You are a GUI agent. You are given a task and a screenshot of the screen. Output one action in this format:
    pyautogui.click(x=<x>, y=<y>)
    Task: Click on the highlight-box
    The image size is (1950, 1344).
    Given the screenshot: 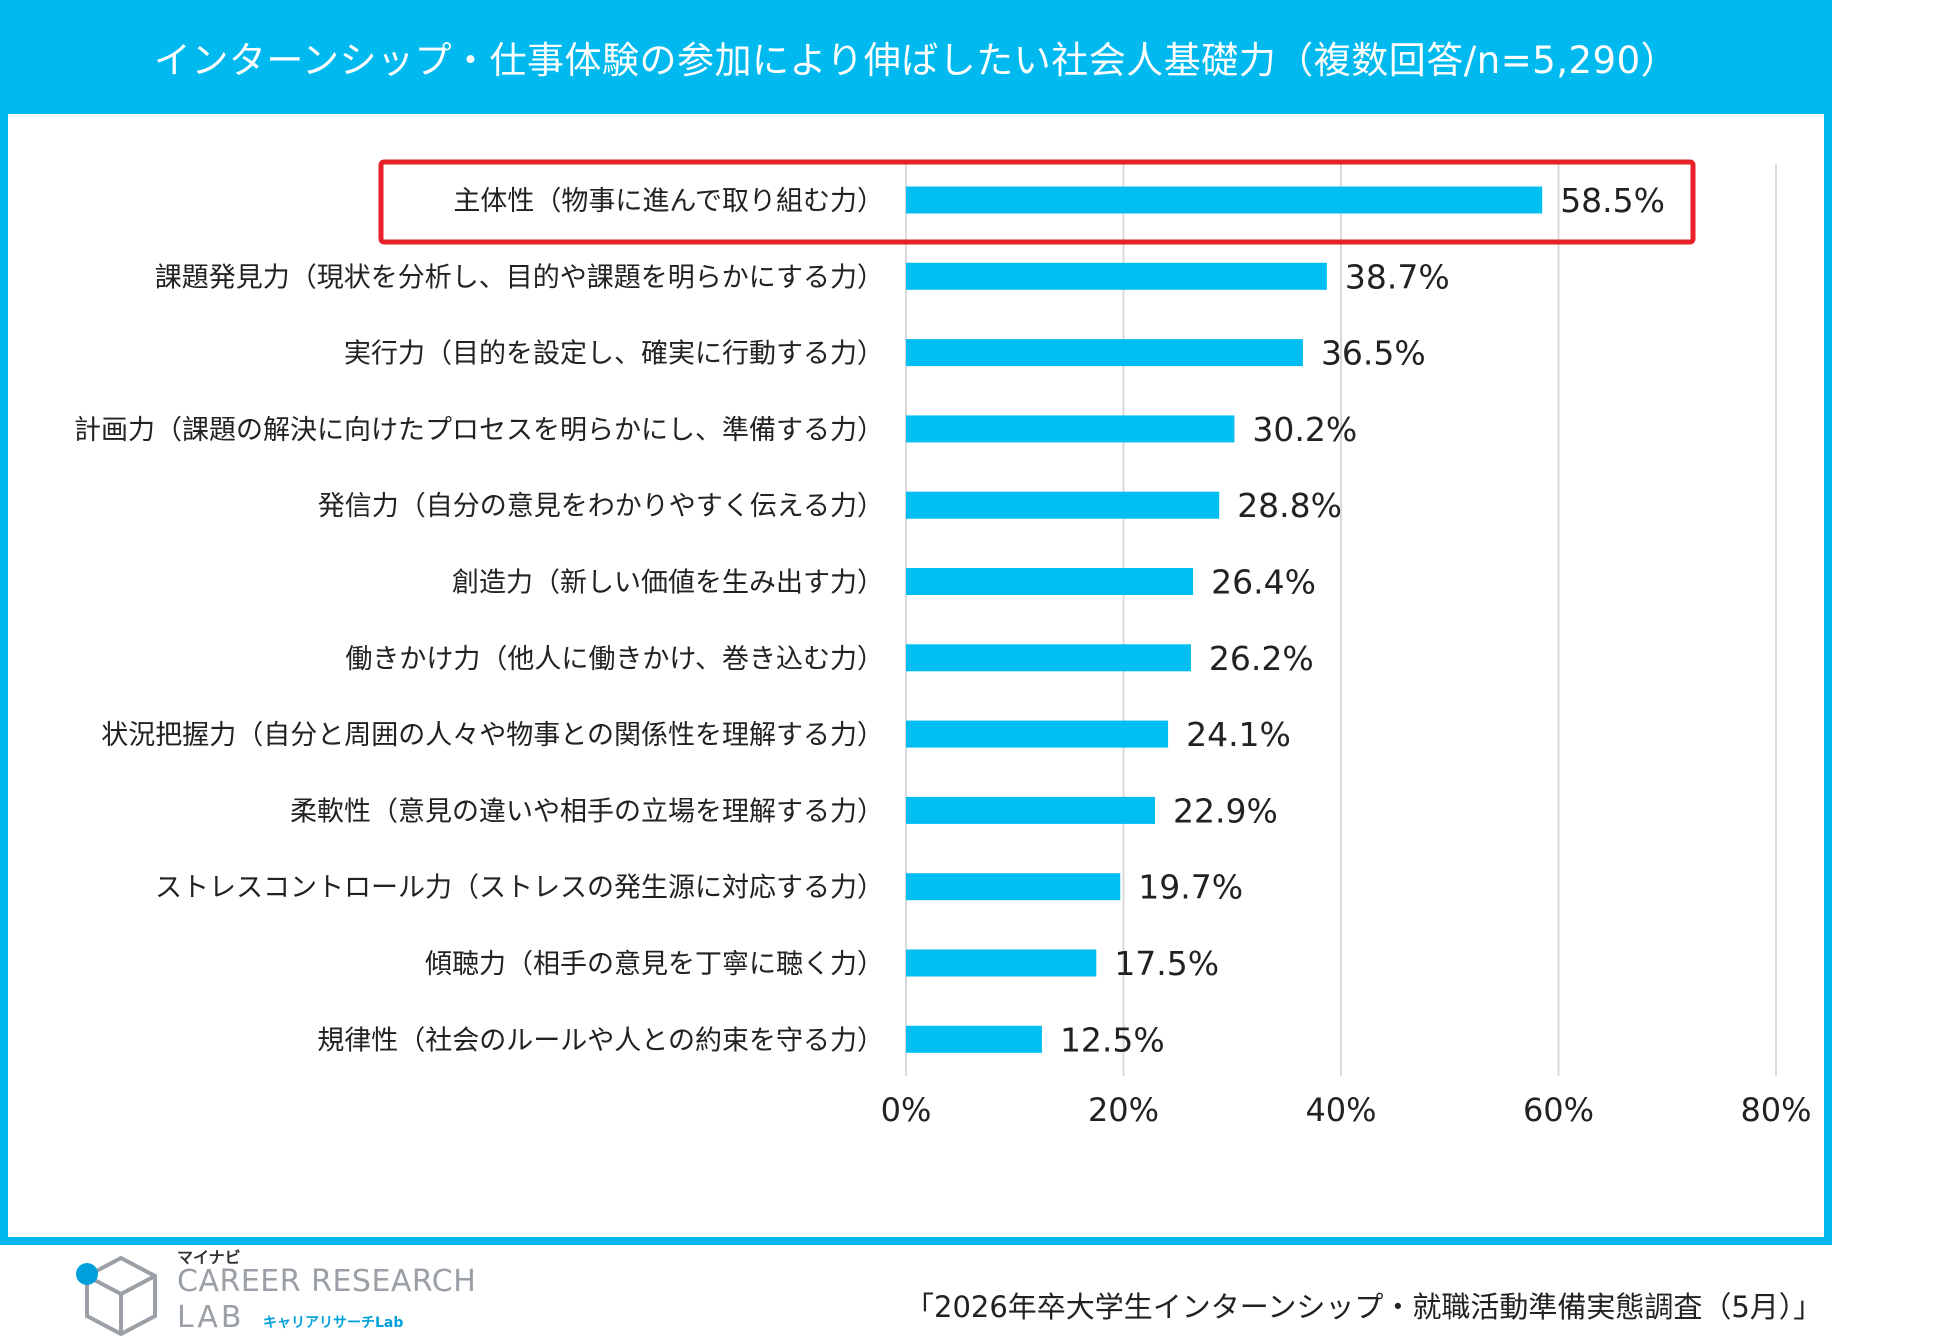 What is the action you would take?
    pyautogui.click(x=1037, y=202)
    